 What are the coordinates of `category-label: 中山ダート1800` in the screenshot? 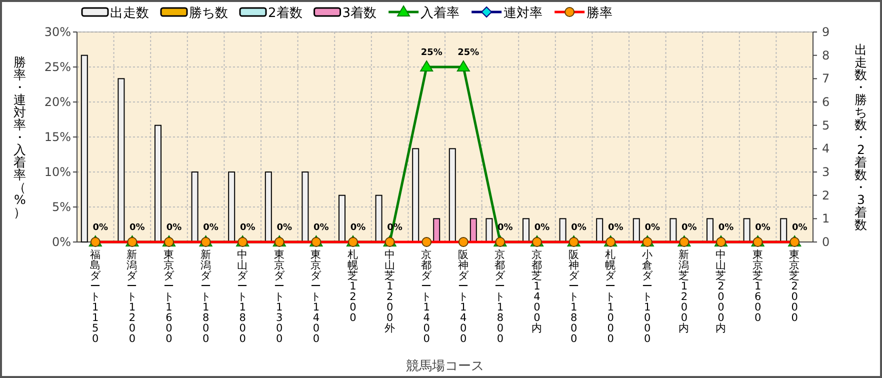 It's located at (242, 297).